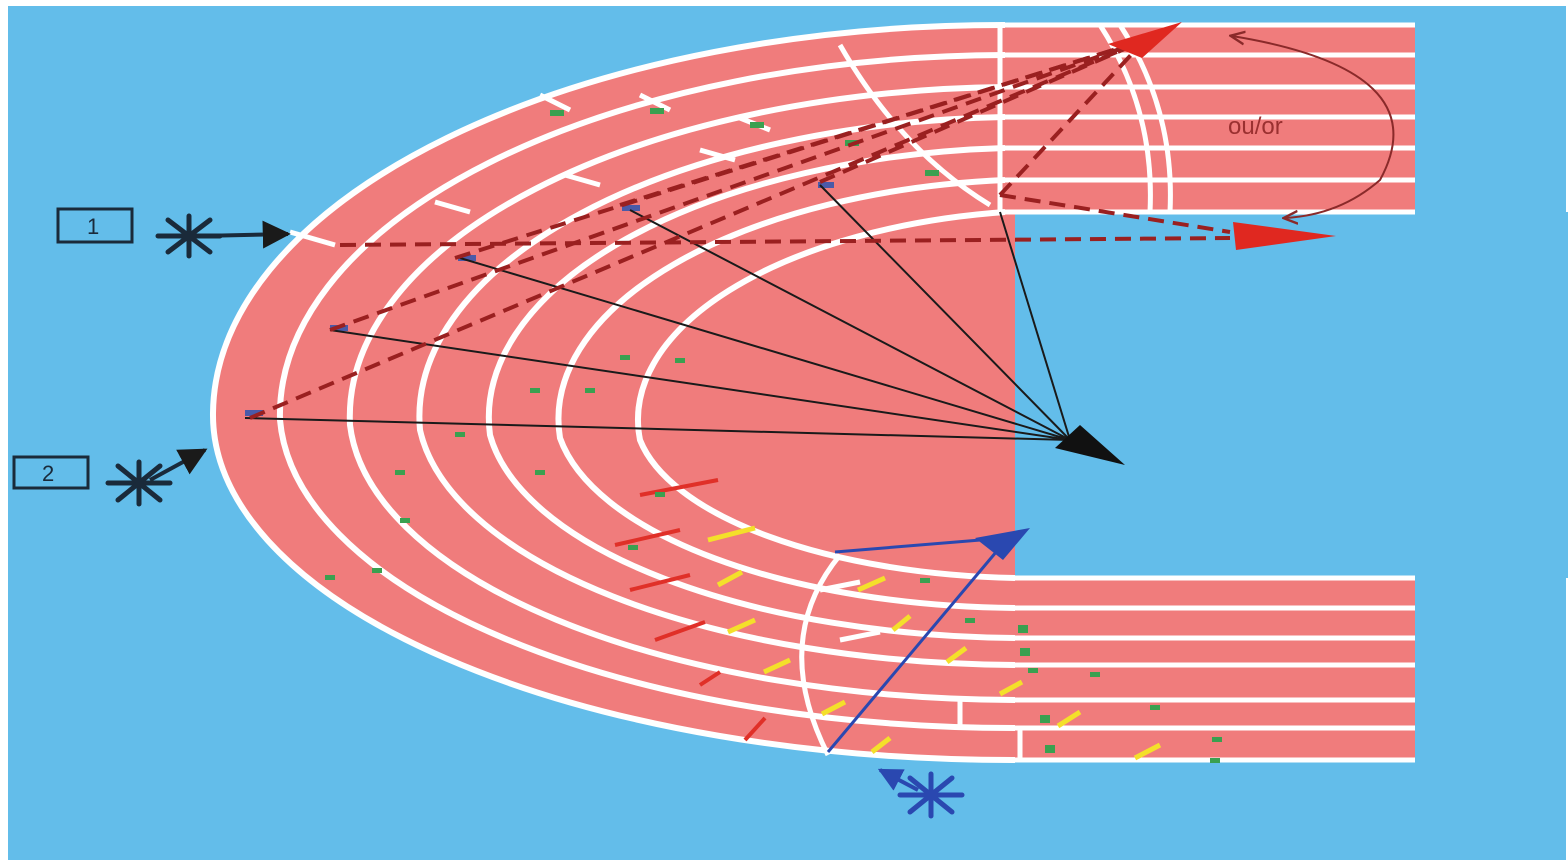 The image size is (1568, 864). I want to click on start-position-label-1: 1, so click(93, 226).